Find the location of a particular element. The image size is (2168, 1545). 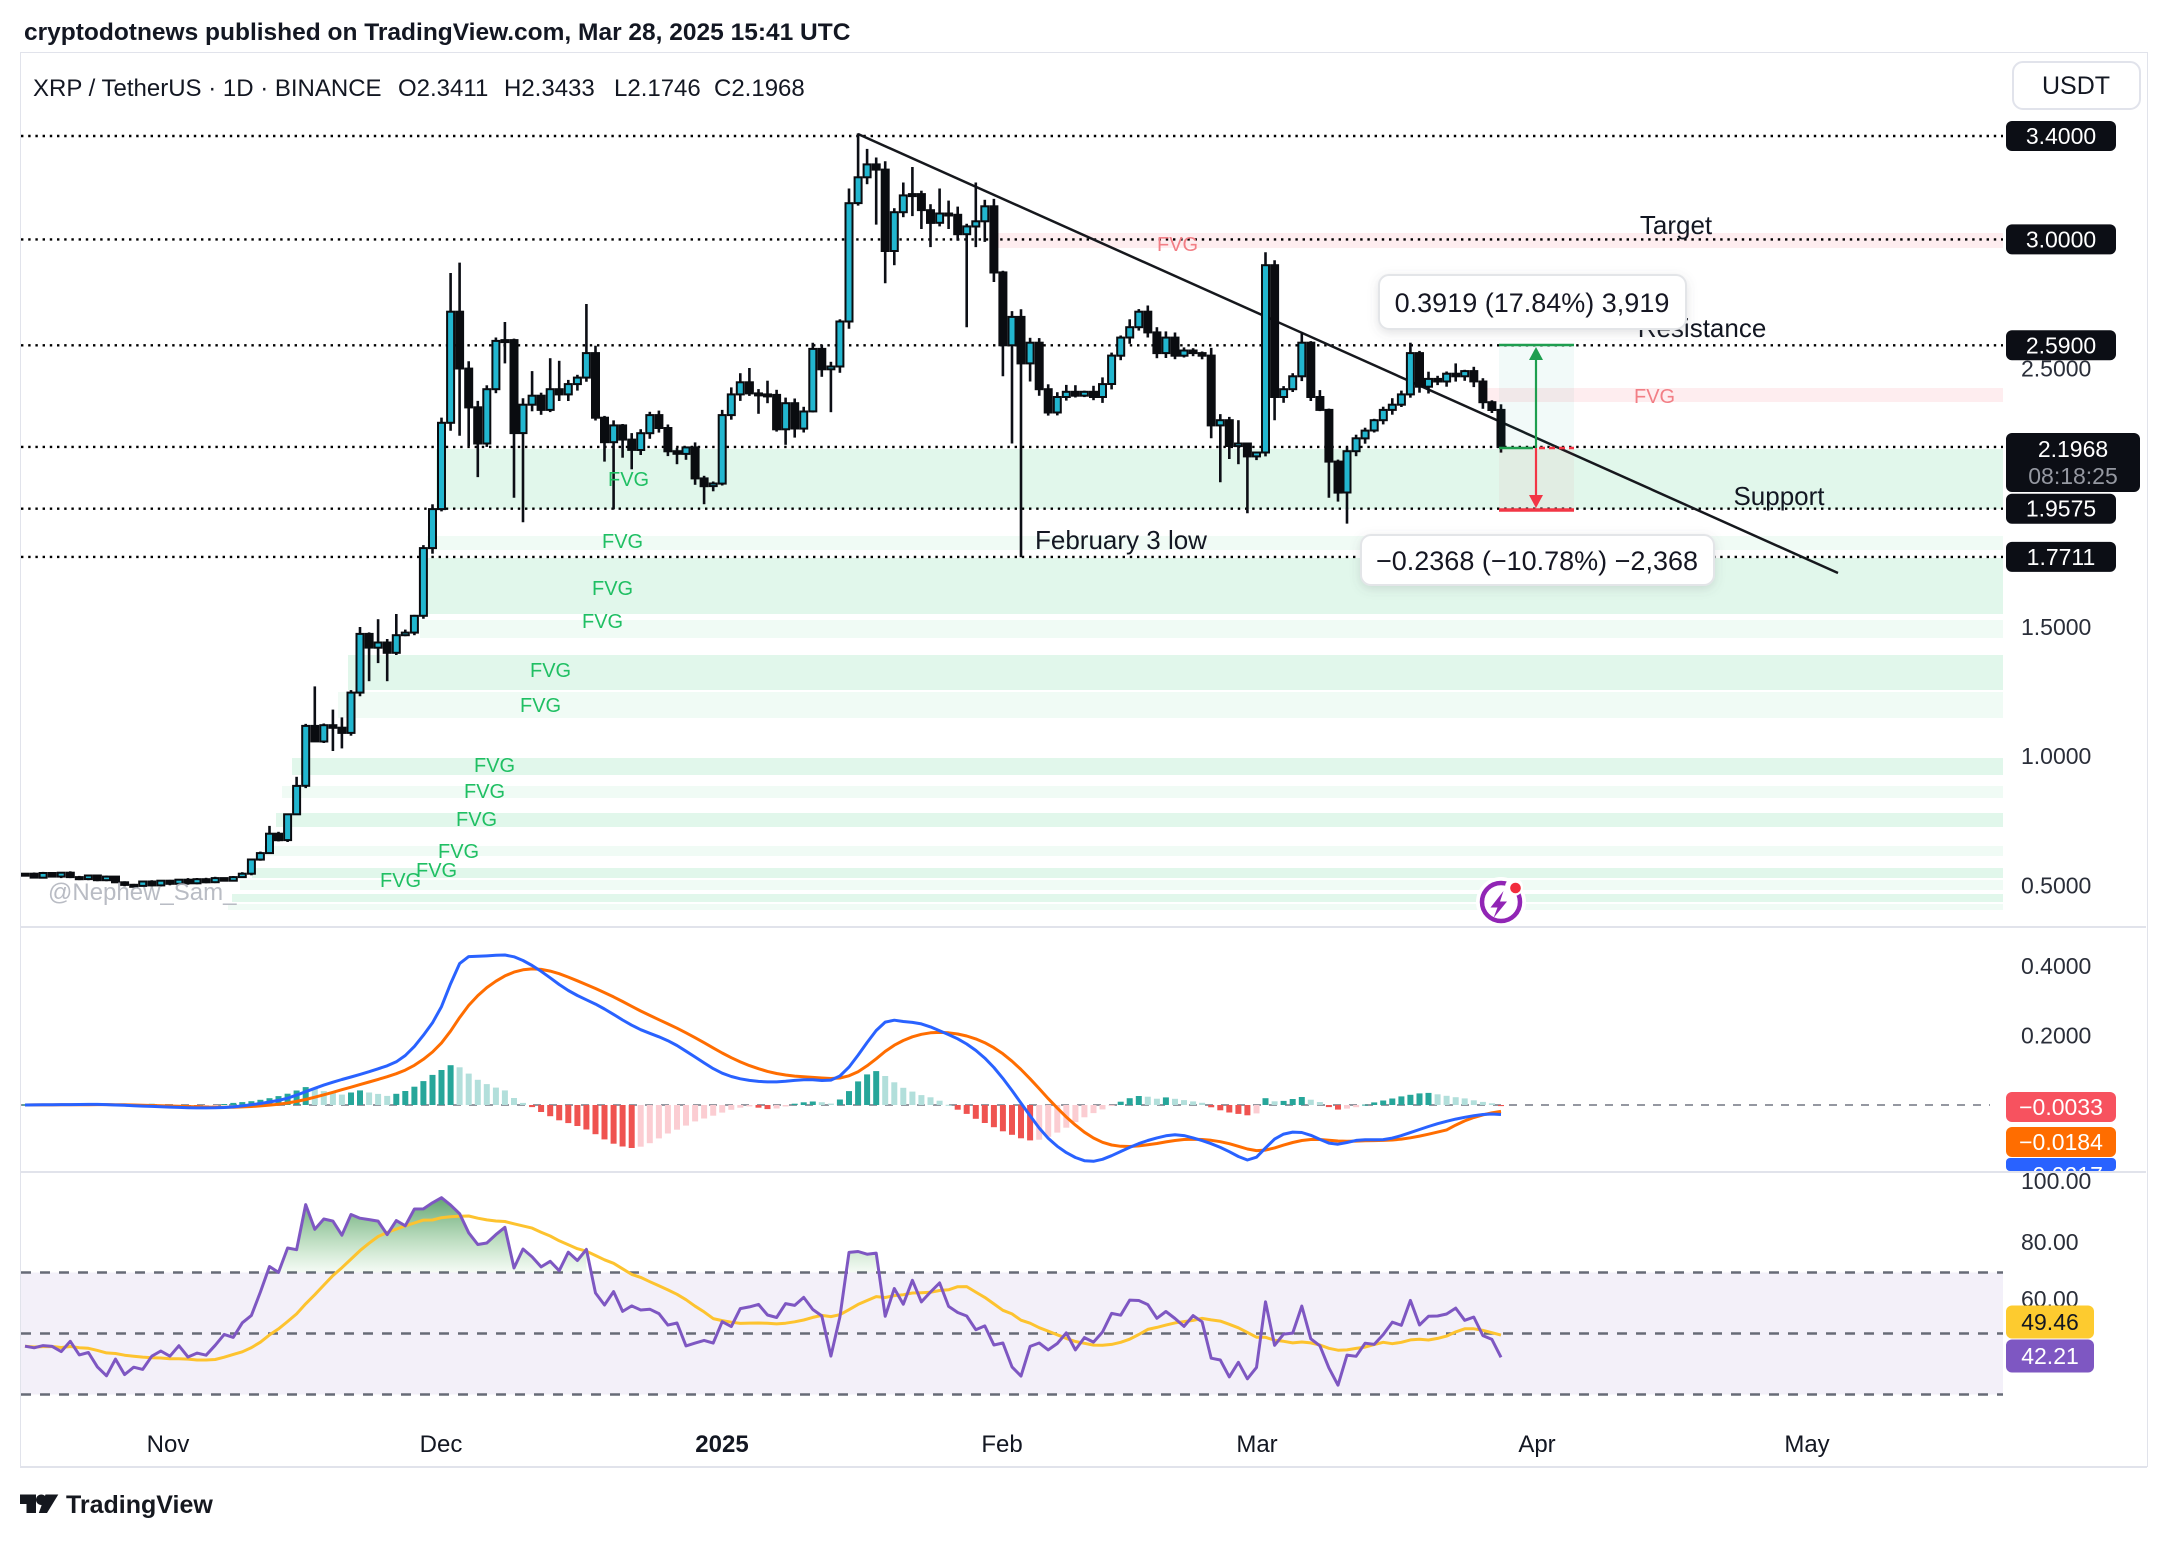

svg-text: Target is located at coordinates (1676, 225).